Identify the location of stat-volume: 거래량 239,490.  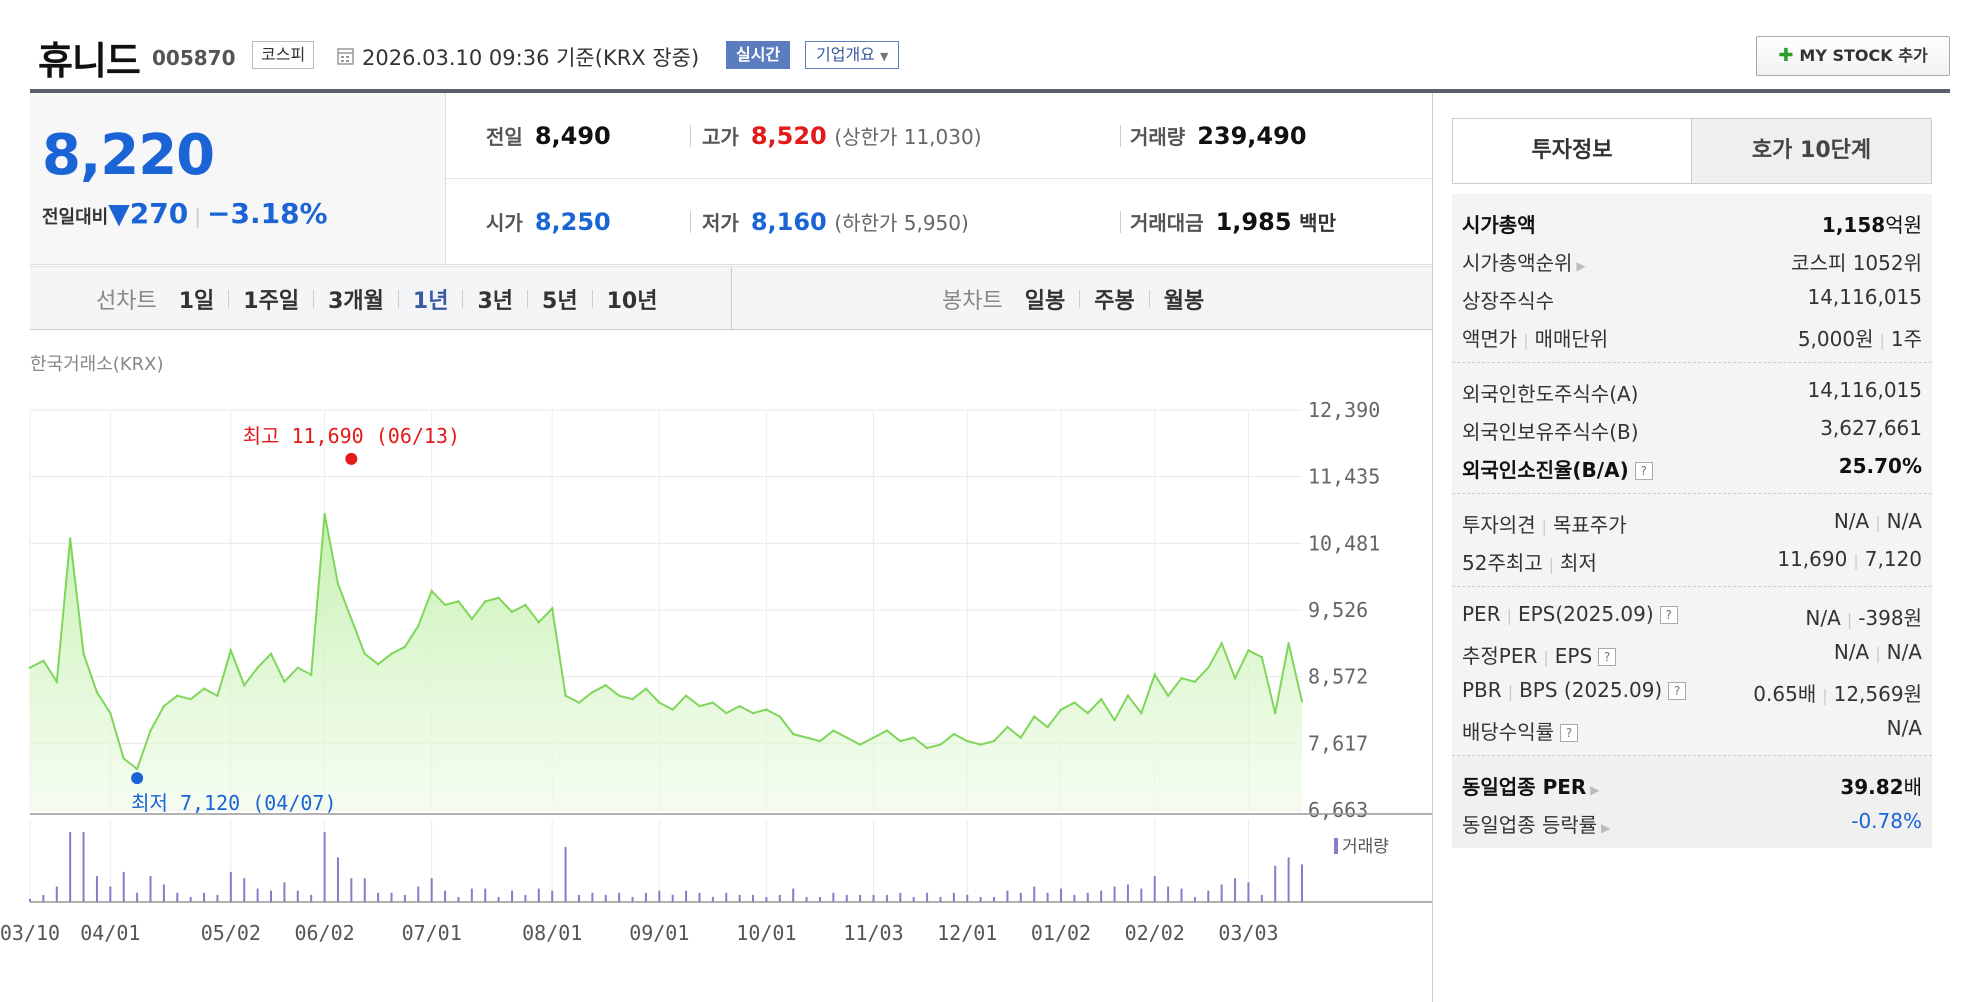
(1218, 135).